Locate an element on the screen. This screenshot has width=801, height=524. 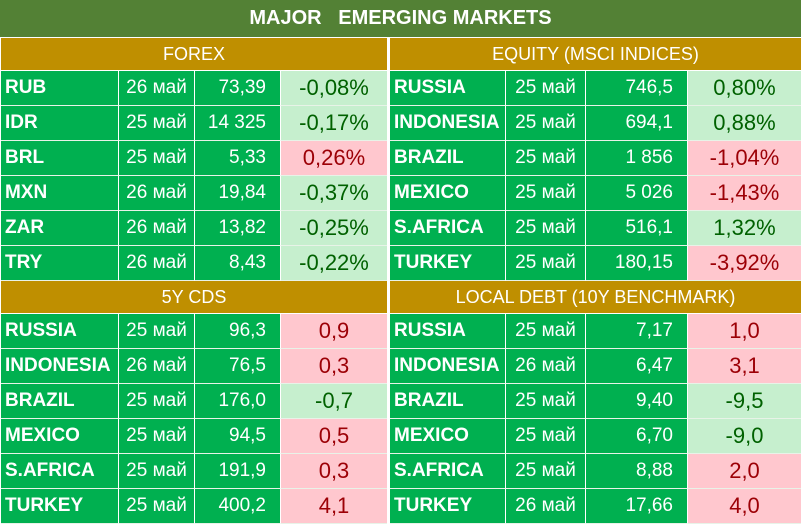
table-row: INDONESIA 26 май 76,5 0,3 is located at coordinates (194, 366).